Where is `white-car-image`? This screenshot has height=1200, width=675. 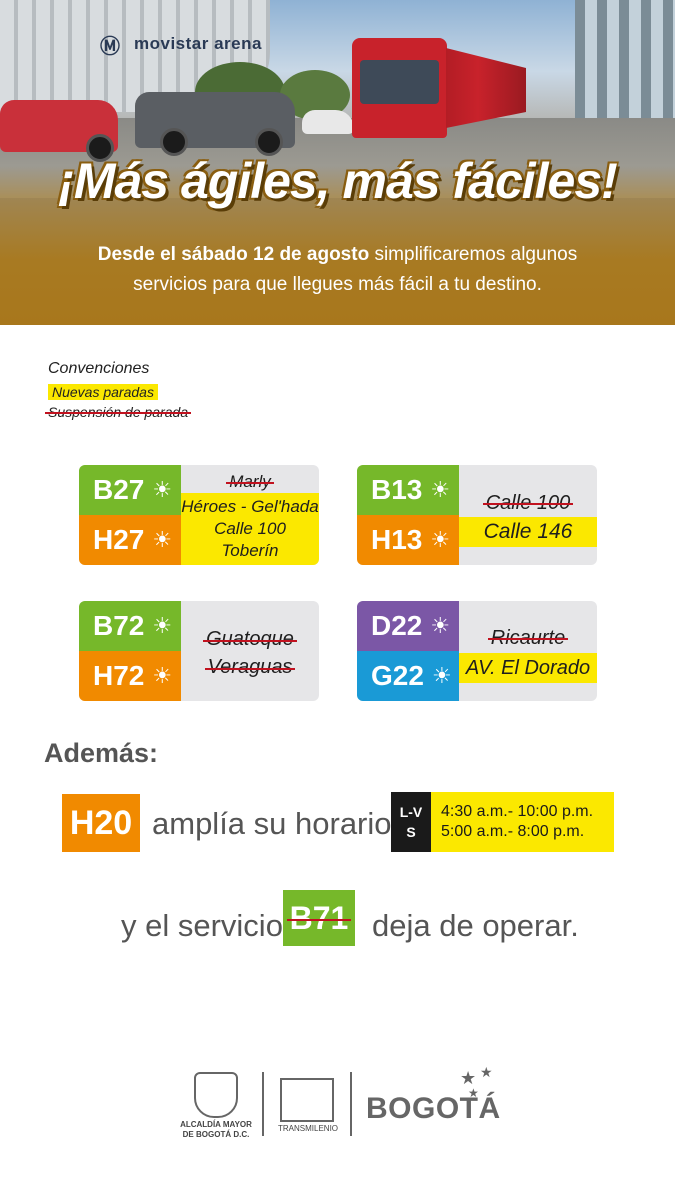
white-car-image is located at coordinates (328, 122).